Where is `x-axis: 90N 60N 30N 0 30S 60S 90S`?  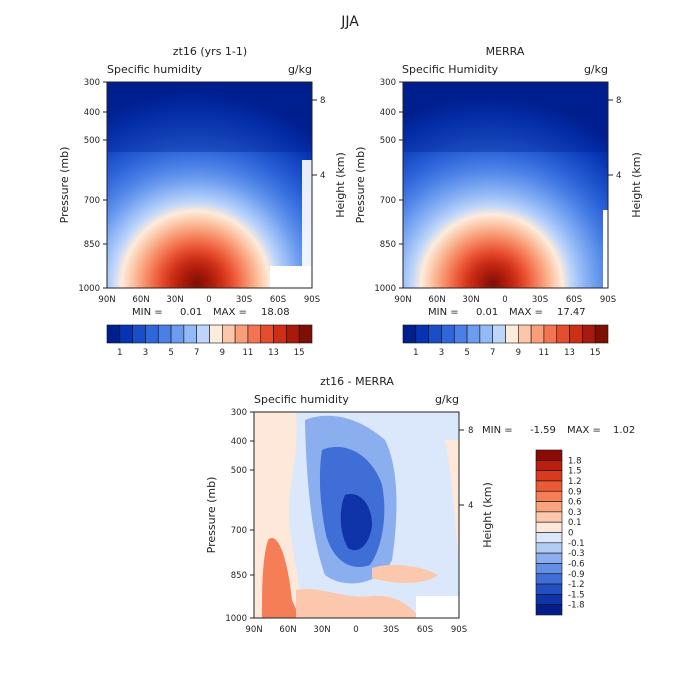 x-axis: 90N 60N 30N 0 30S 60S 90S is located at coordinates (356, 630).